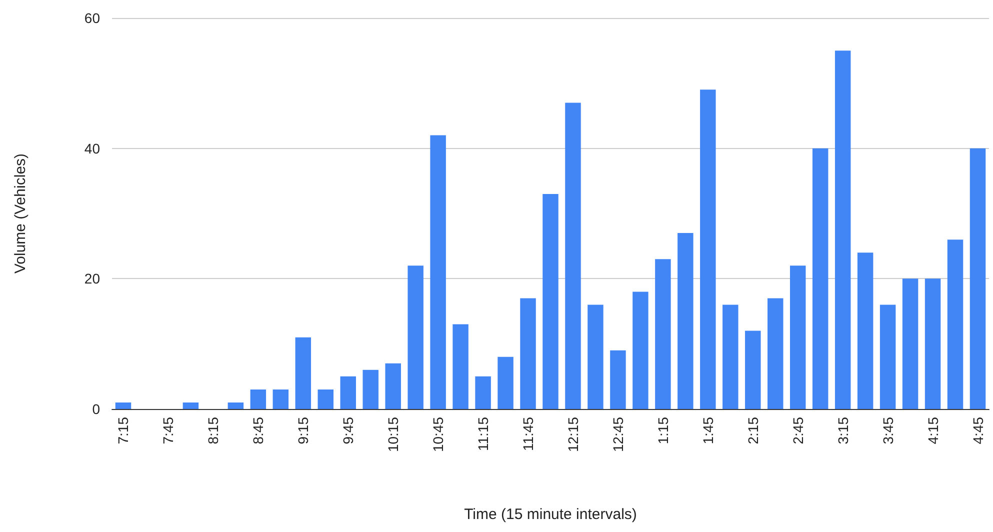 The height and width of the screenshot is (532, 993). What do you see at coordinates (662, 430) in the screenshot?
I see `x-tick-label: 1:15` at bounding box center [662, 430].